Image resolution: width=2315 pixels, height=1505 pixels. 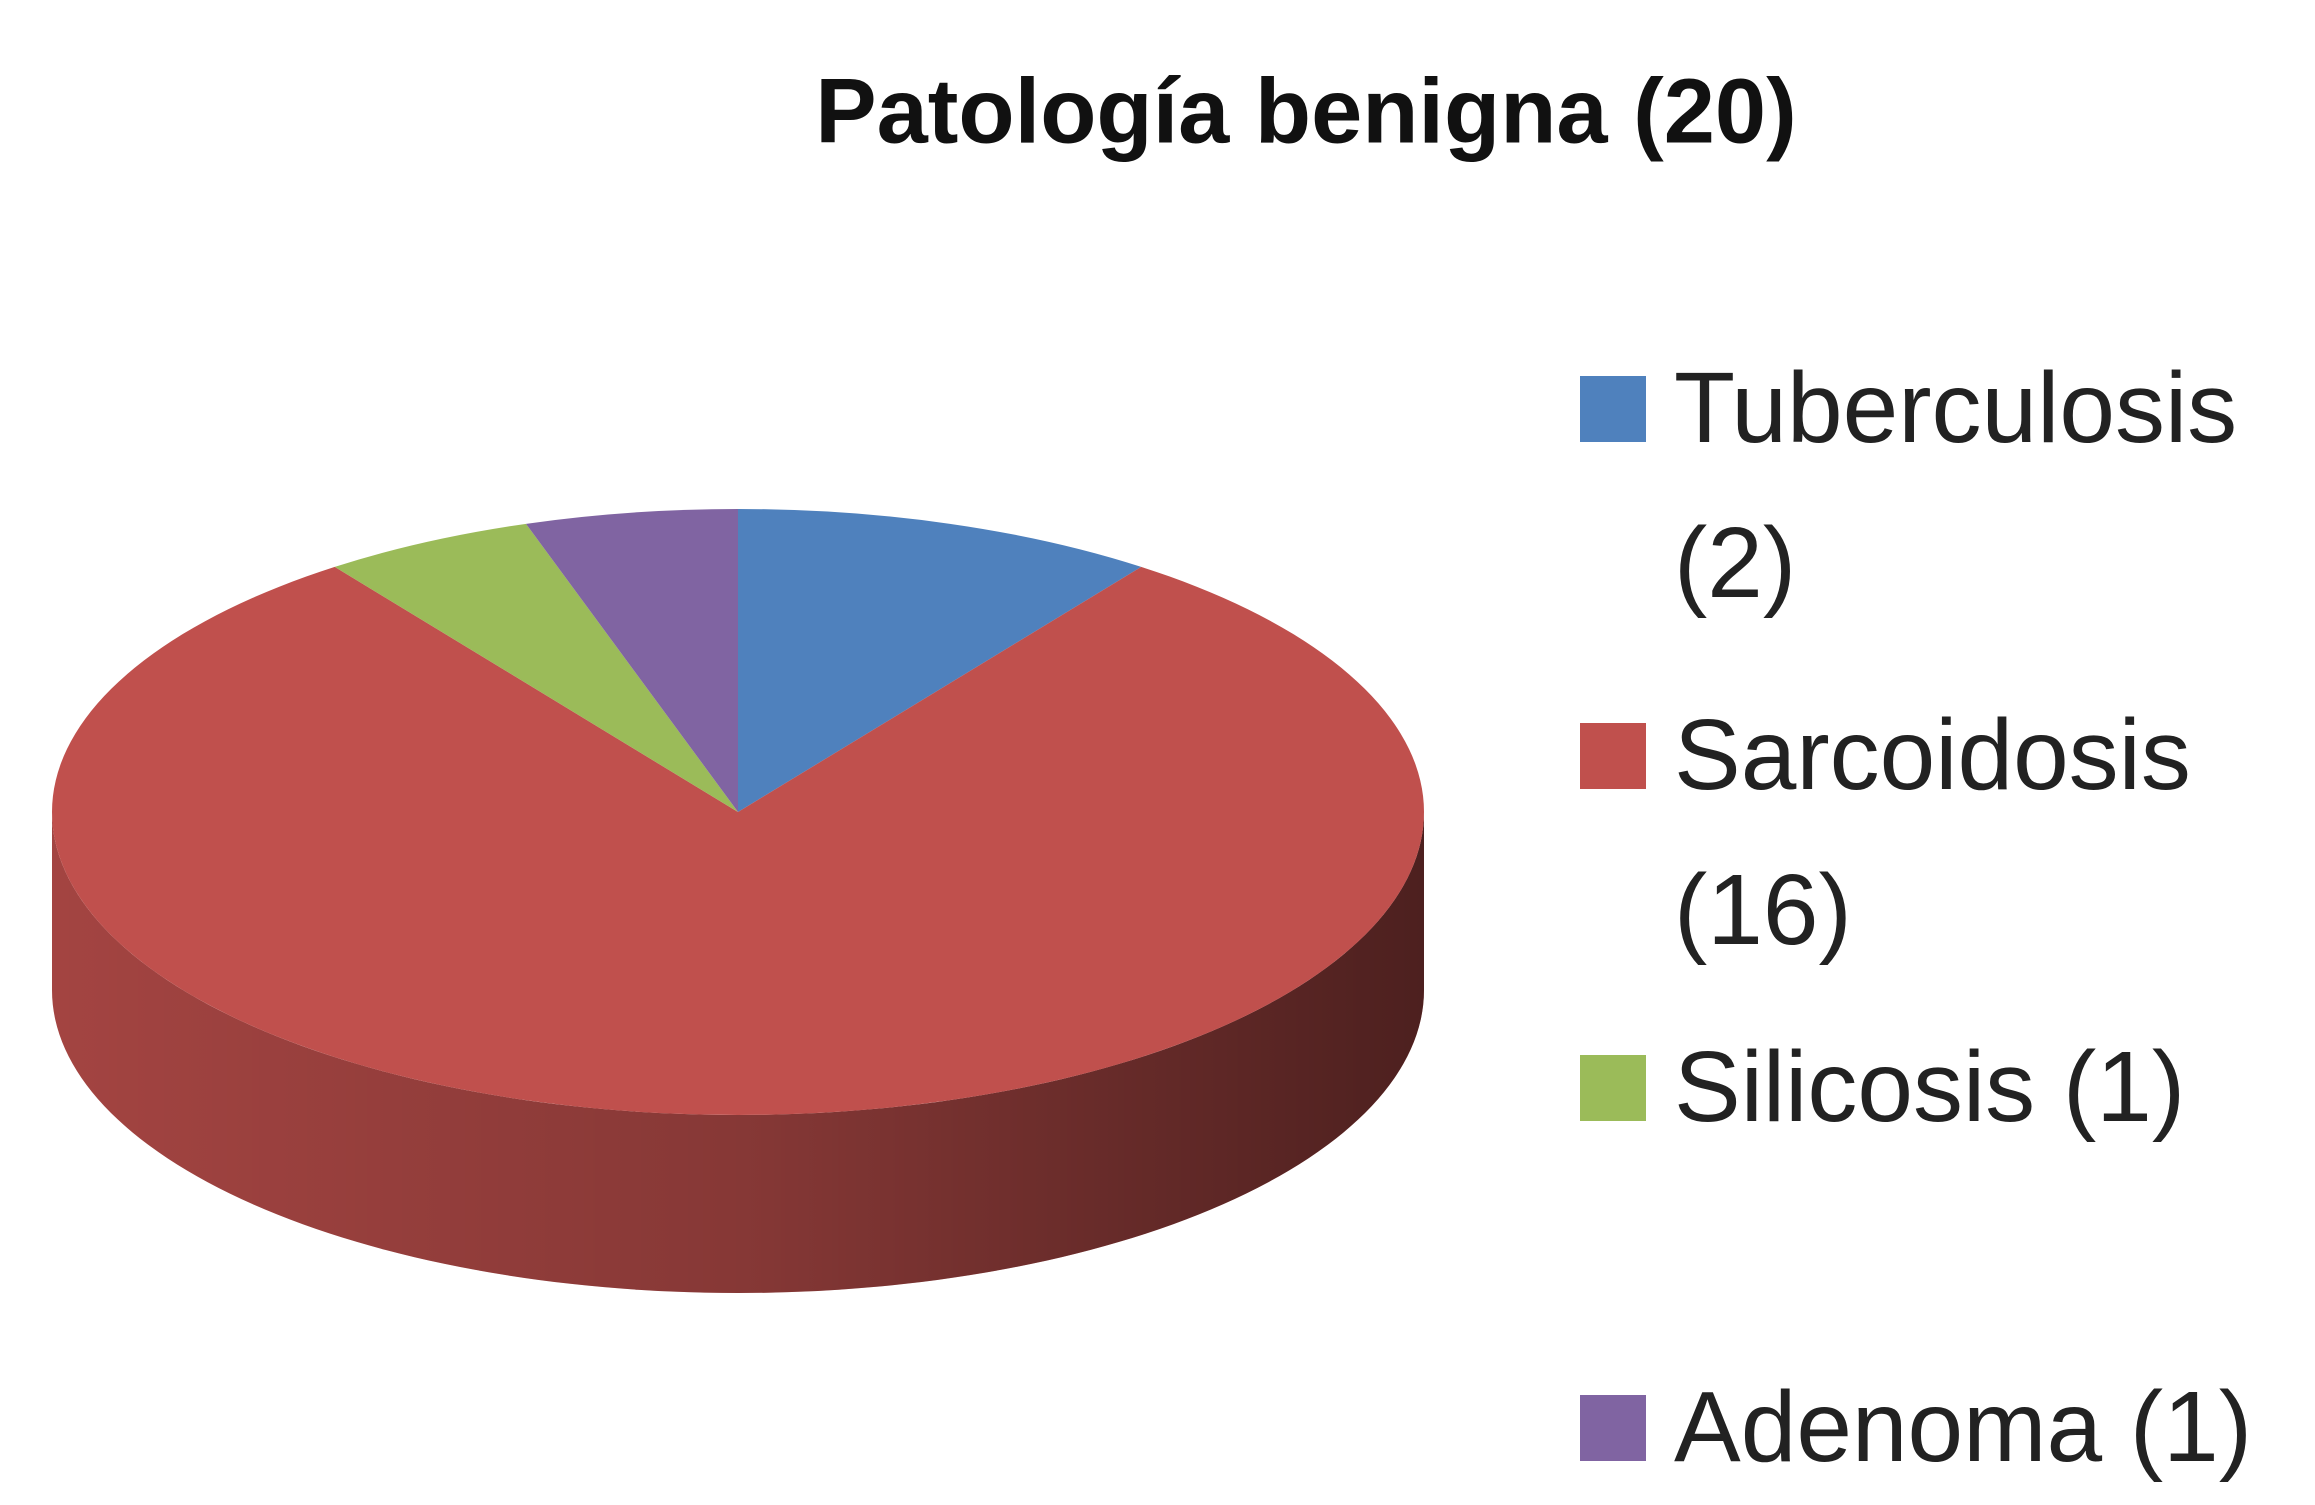 I want to click on legend-item: Adenoma (1), so click(x=1940, y=1427).